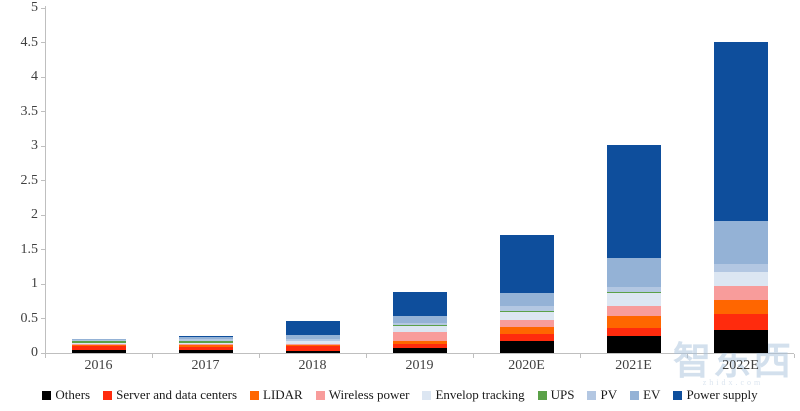 This screenshot has height=411, width=800. I want to click on y-tick-label: 1.5, so click(29, 249).